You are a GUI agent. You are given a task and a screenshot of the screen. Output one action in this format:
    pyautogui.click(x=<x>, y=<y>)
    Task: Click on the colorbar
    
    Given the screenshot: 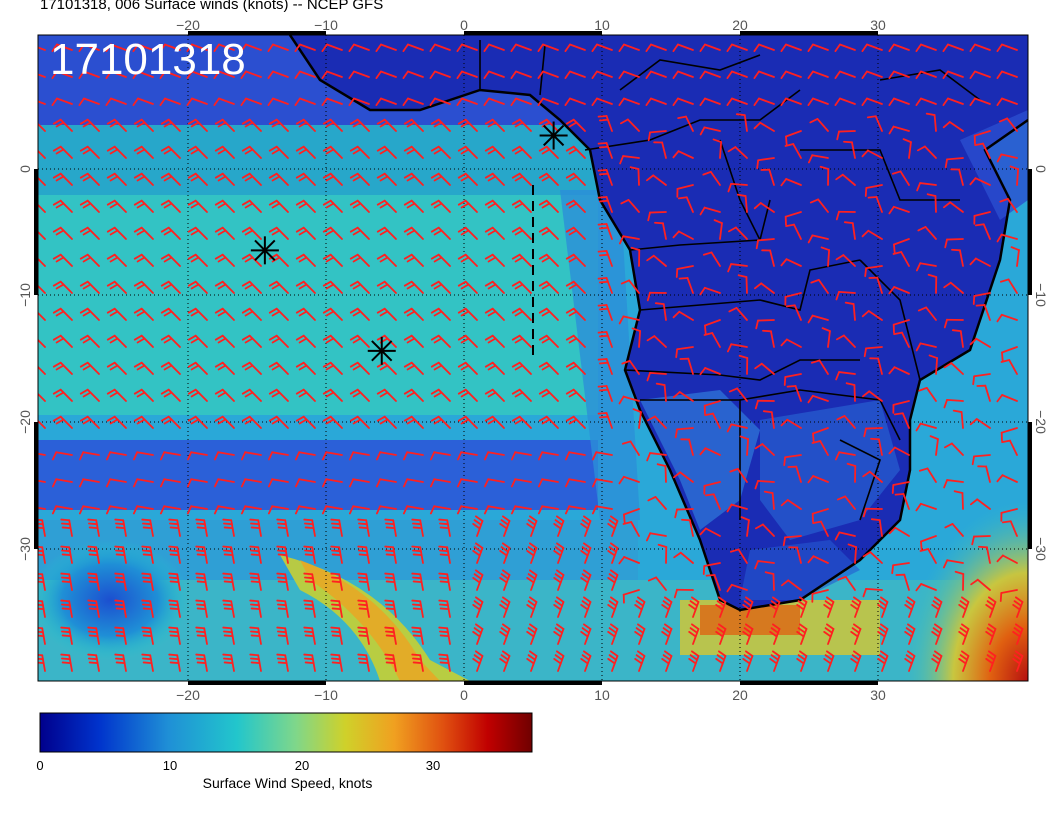 What is the action you would take?
    pyautogui.click(x=286, y=732)
    